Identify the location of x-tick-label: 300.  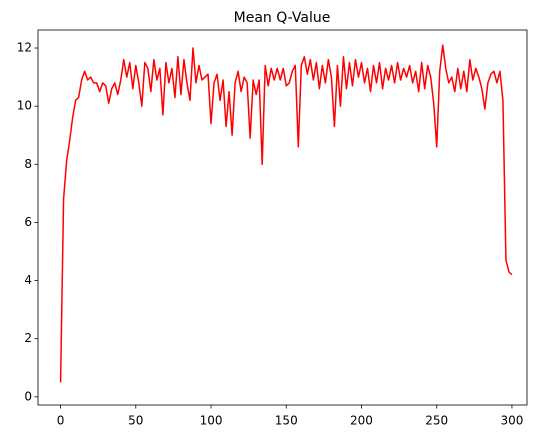
(512, 421).